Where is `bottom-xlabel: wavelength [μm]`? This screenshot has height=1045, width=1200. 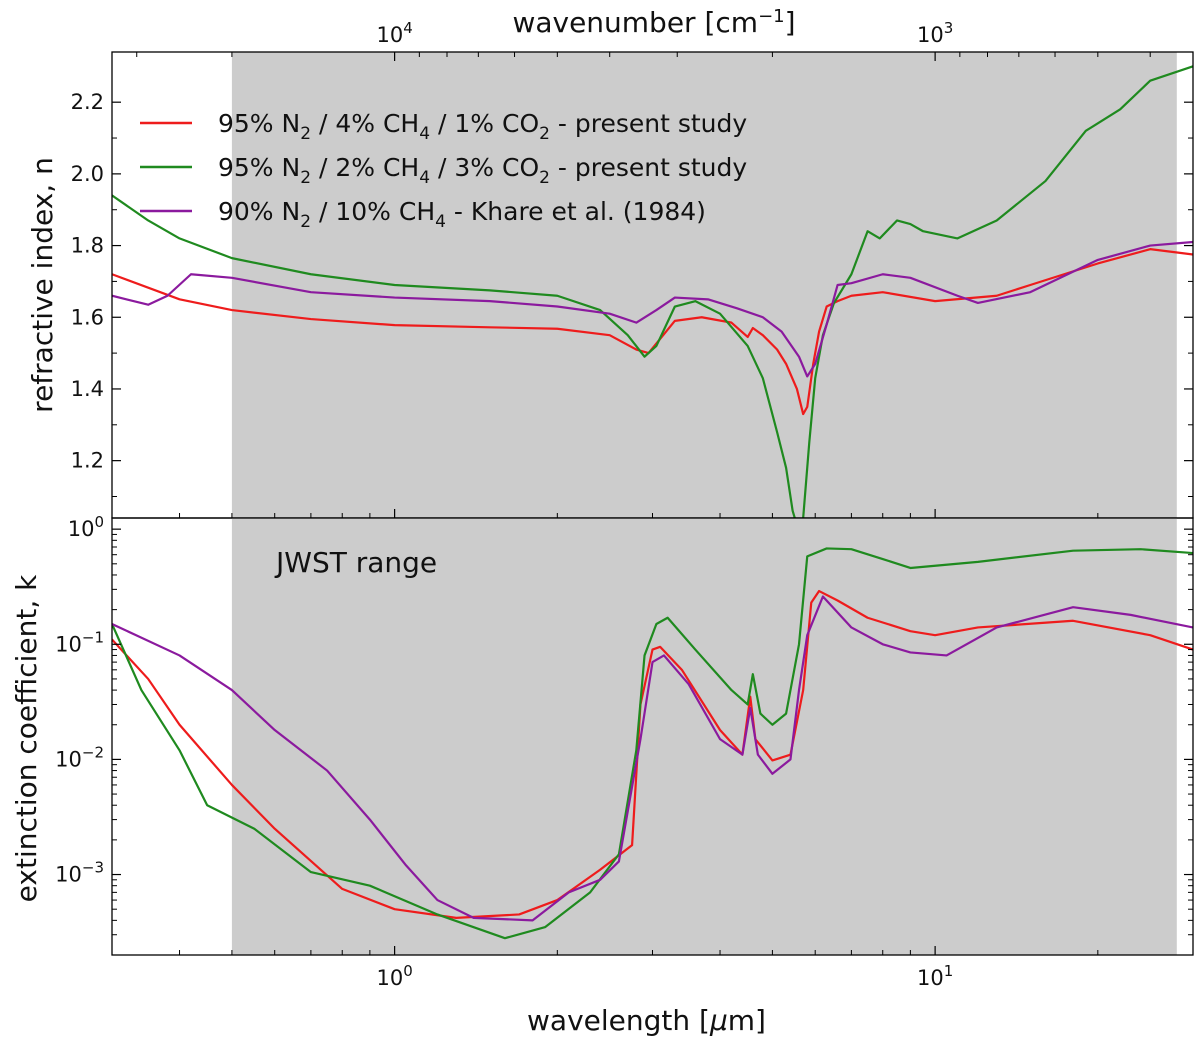
bottom-xlabel: wavelength [μm] is located at coordinates (646, 1020).